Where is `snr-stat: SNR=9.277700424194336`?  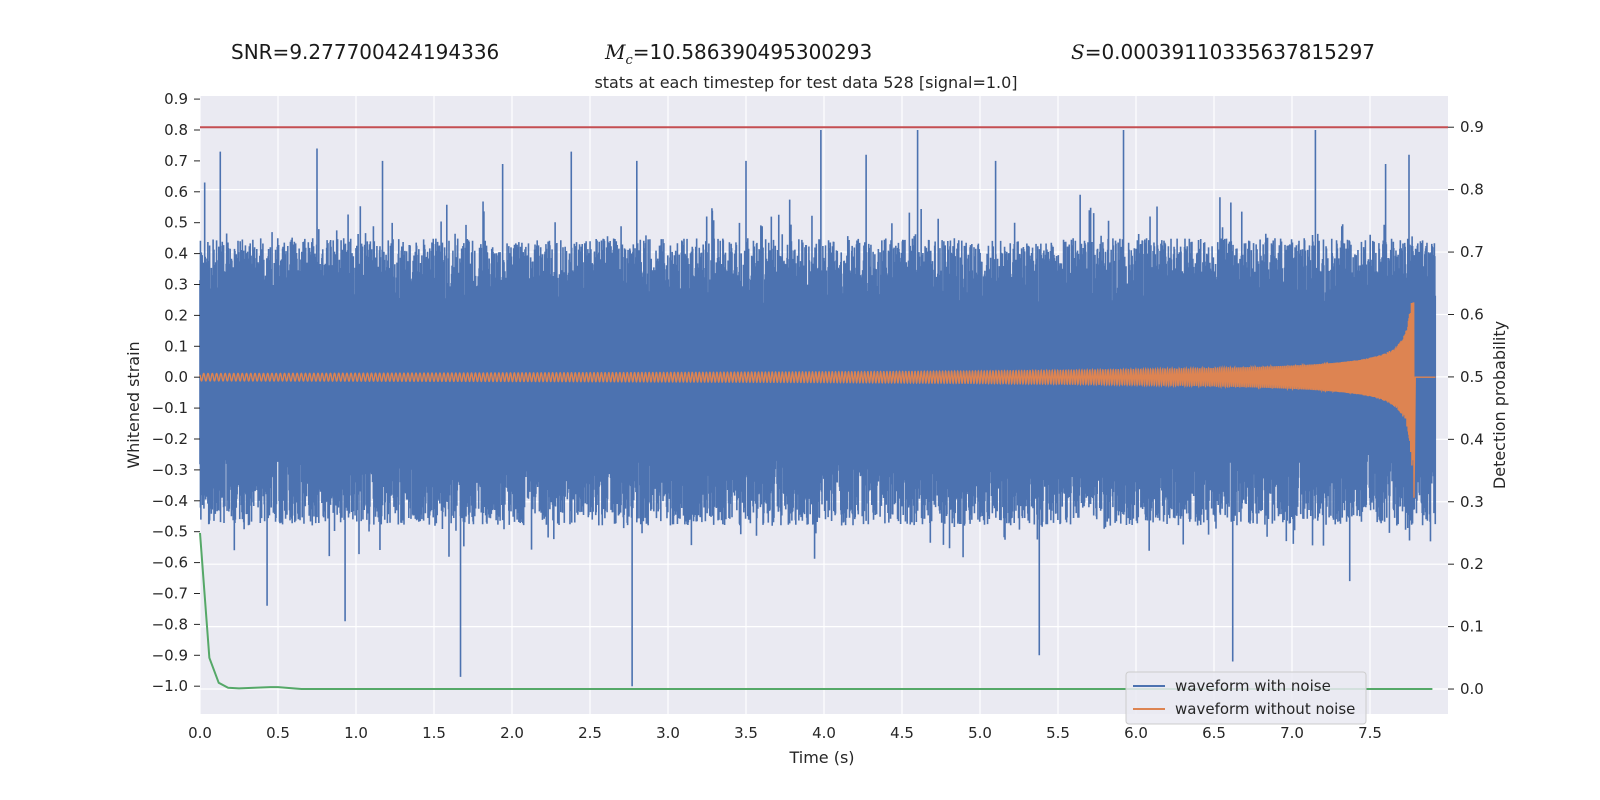 snr-stat: SNR=9.277700424194336 is located at coordinates (365, 52).